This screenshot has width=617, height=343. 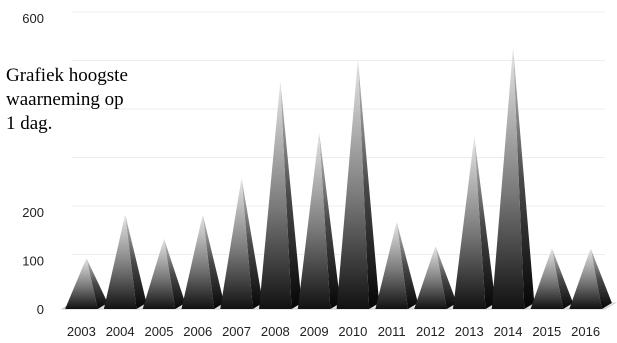 What do you see at coordinates (508, 331) in the screenshot?
I see `x-tick-label: 2014` at bounding box center [508, 331].